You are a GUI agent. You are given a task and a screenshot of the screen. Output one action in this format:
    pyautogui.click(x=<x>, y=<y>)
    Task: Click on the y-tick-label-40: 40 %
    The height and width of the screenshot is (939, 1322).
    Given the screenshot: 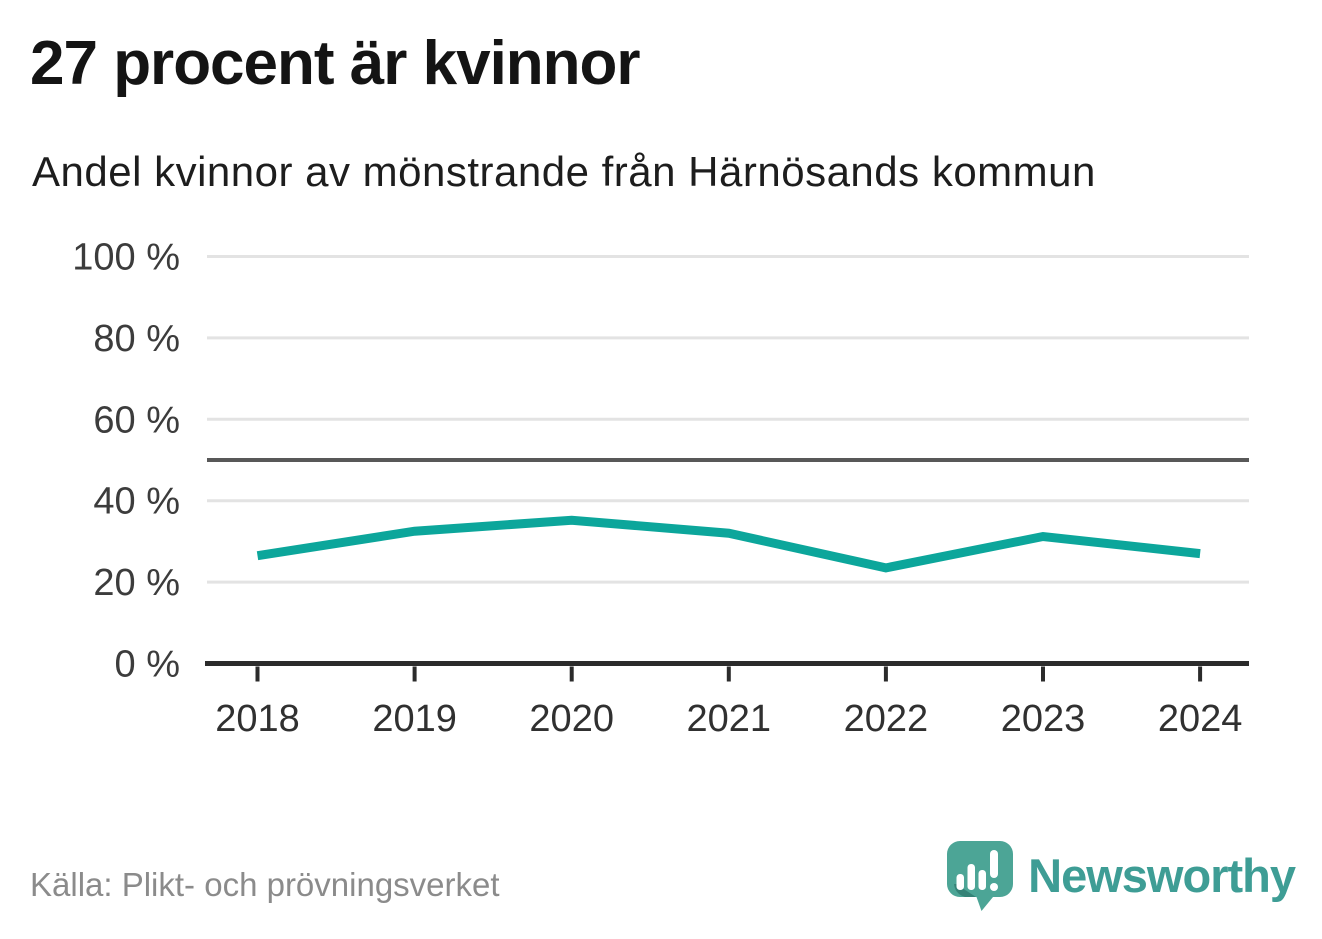 What is the action you would take?
    pyautogui.click(x=136, y=502)
    